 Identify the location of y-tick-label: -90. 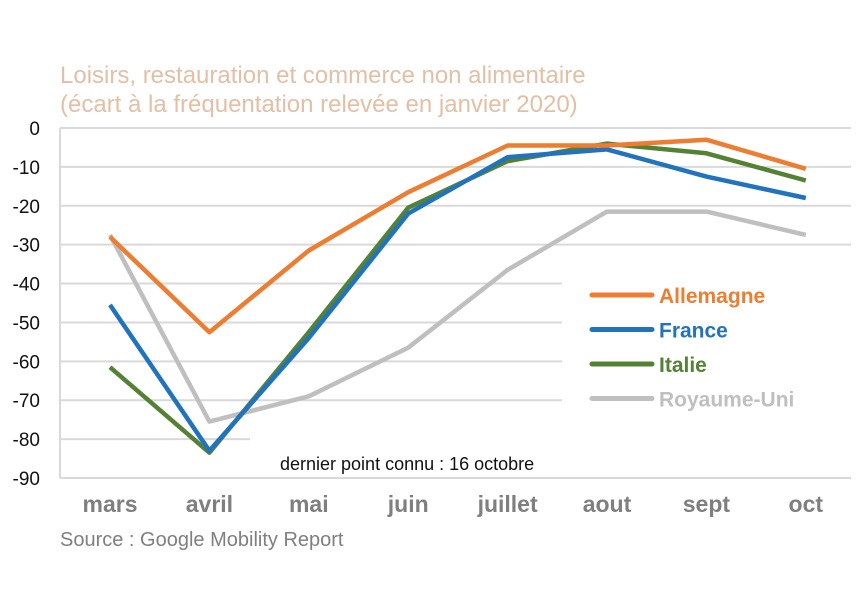
(26, 479).